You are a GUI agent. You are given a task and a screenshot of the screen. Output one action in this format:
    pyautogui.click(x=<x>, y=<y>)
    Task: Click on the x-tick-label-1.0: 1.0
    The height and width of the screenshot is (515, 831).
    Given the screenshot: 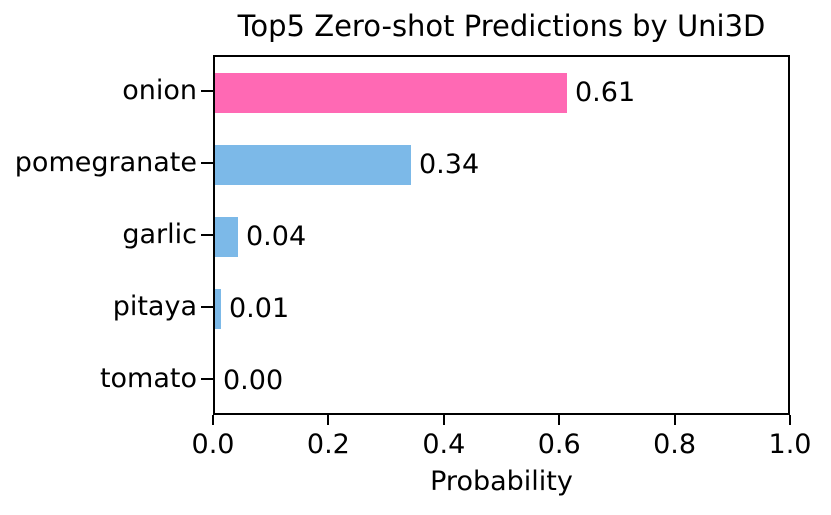 What is the action you would take?
    pyautogui.click(x=790, y=444)
    